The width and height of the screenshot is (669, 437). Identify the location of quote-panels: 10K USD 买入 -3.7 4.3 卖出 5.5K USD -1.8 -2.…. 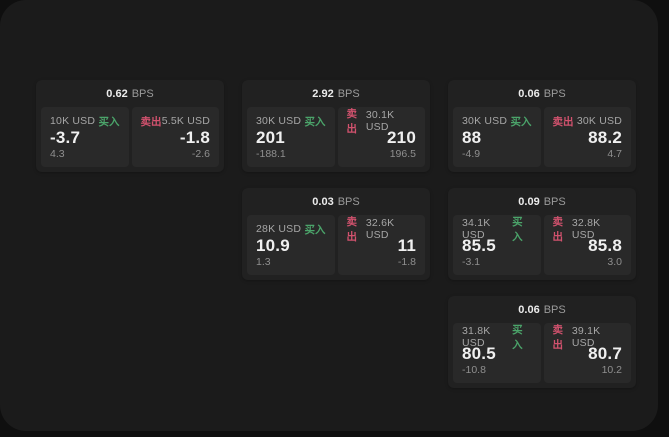
(130, 138).